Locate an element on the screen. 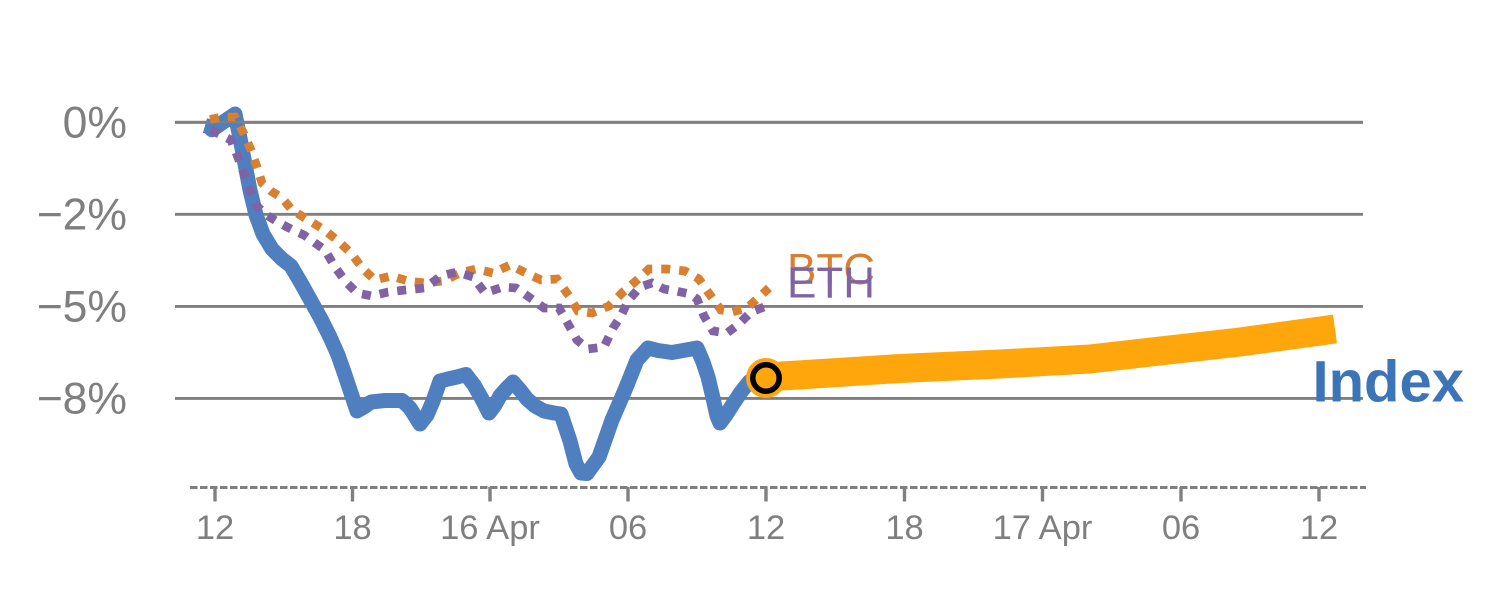  svg-text: ETH is located at coordinates (831, 283).